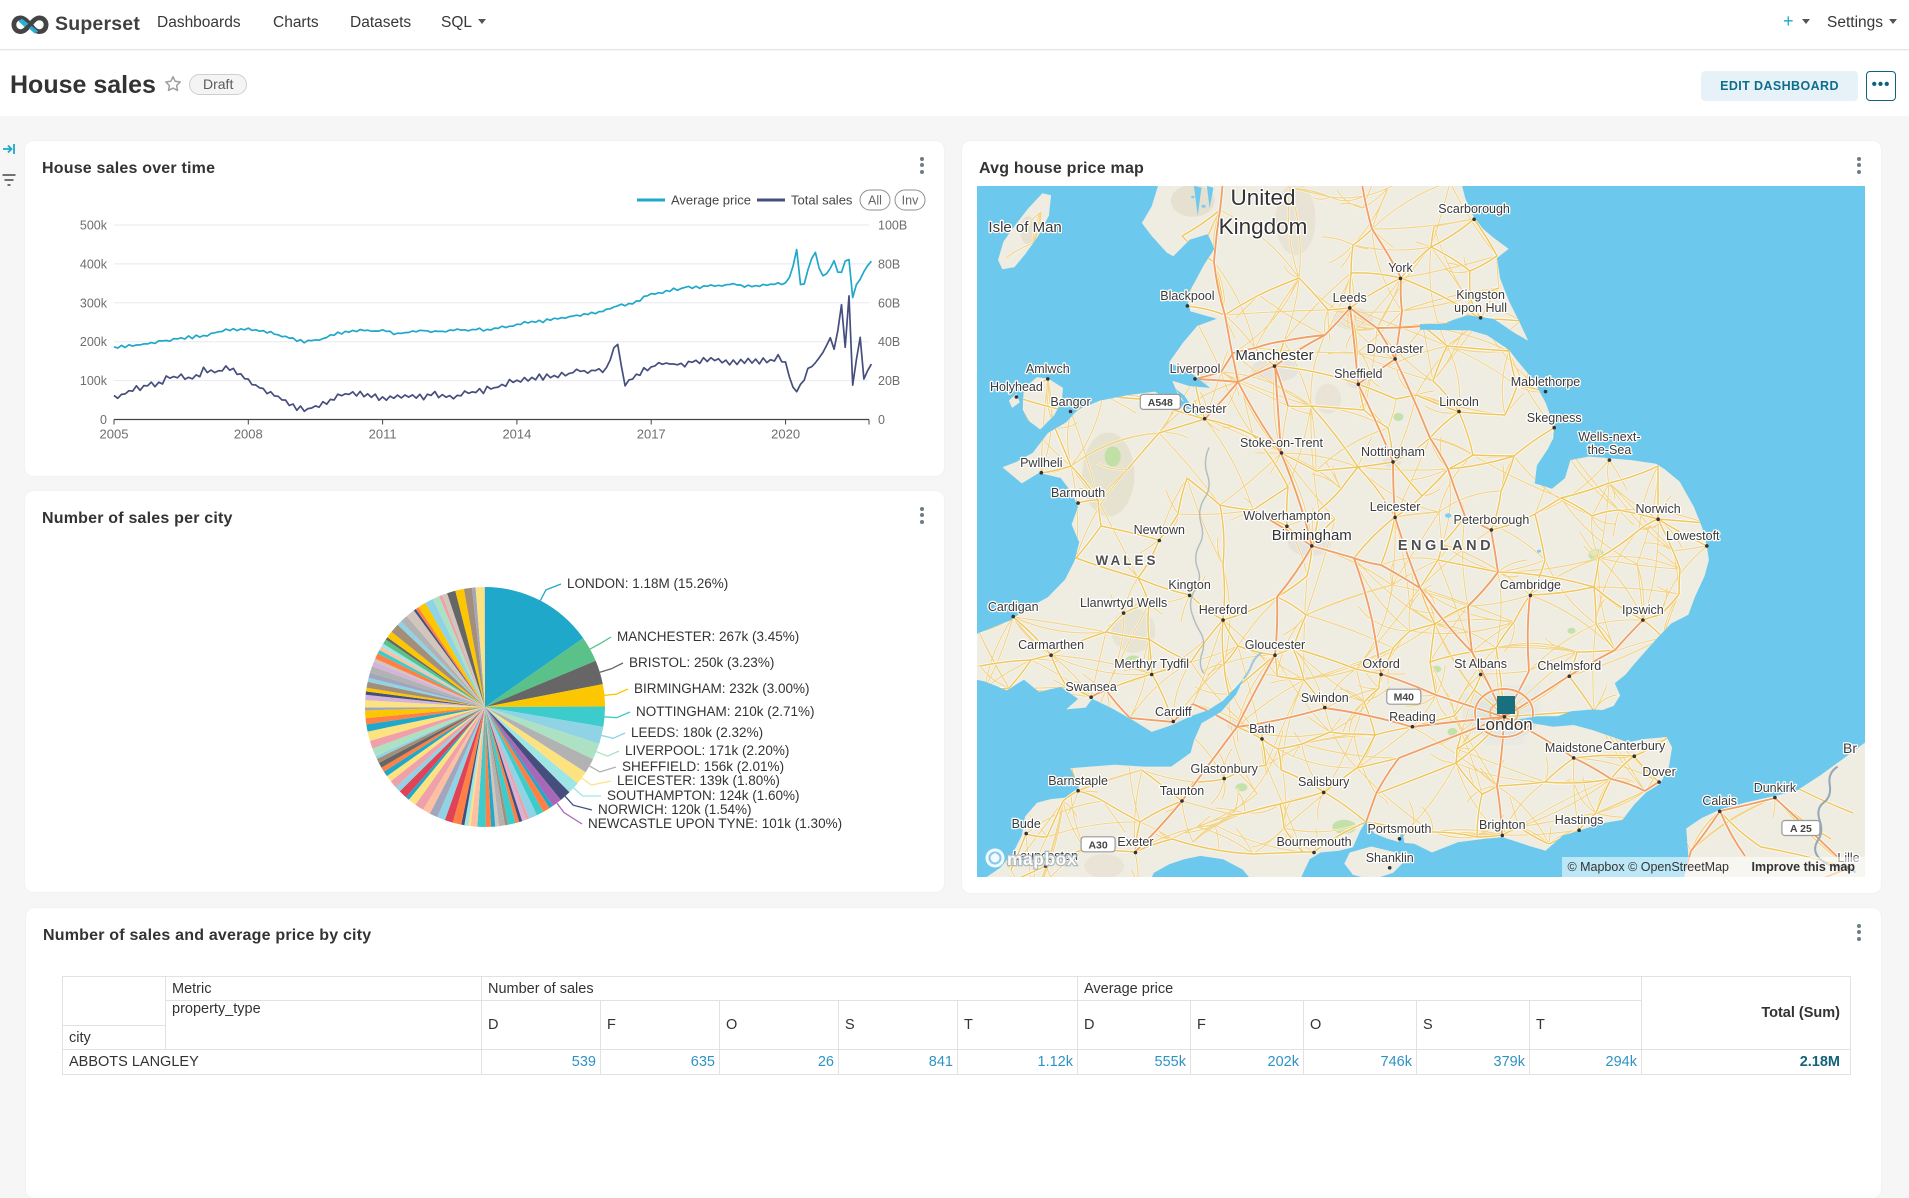 The image size is (1909, 1198). Describe the element at coordinates (647, 583) in the screenshot. I see `svg-text: LONDON: 1.18M (15.26%)` at that location.